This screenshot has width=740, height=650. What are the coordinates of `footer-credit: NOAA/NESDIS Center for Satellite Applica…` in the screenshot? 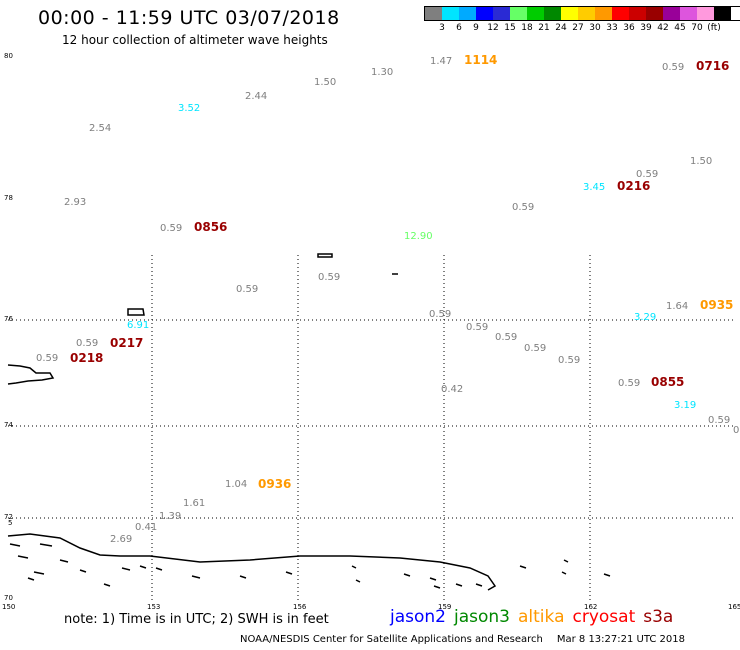 It's located at (391, 639).